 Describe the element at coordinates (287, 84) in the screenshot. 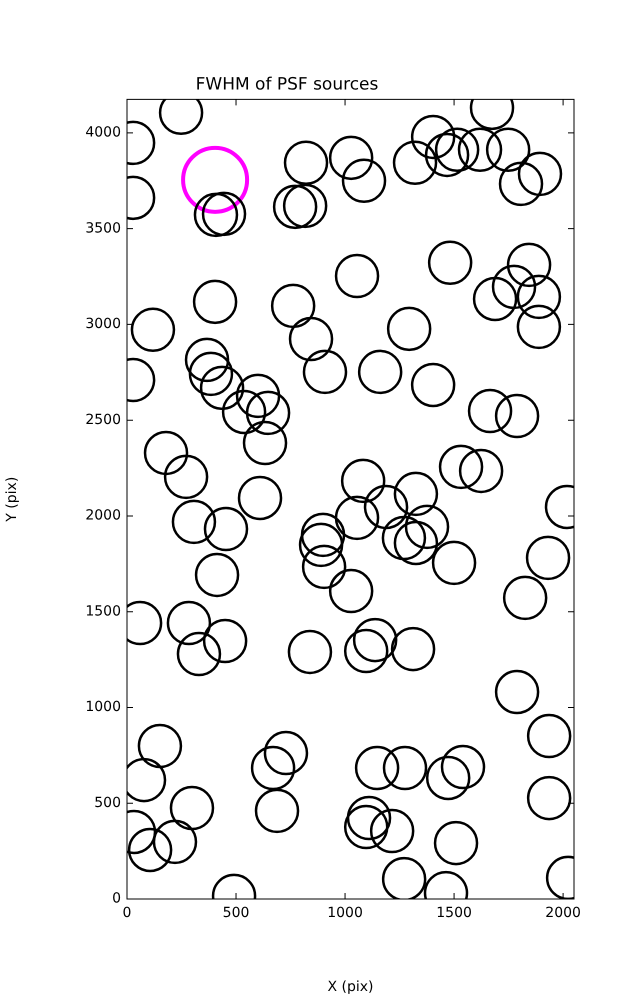

I see `chart-title: FWHM of PSF sources` at that location.